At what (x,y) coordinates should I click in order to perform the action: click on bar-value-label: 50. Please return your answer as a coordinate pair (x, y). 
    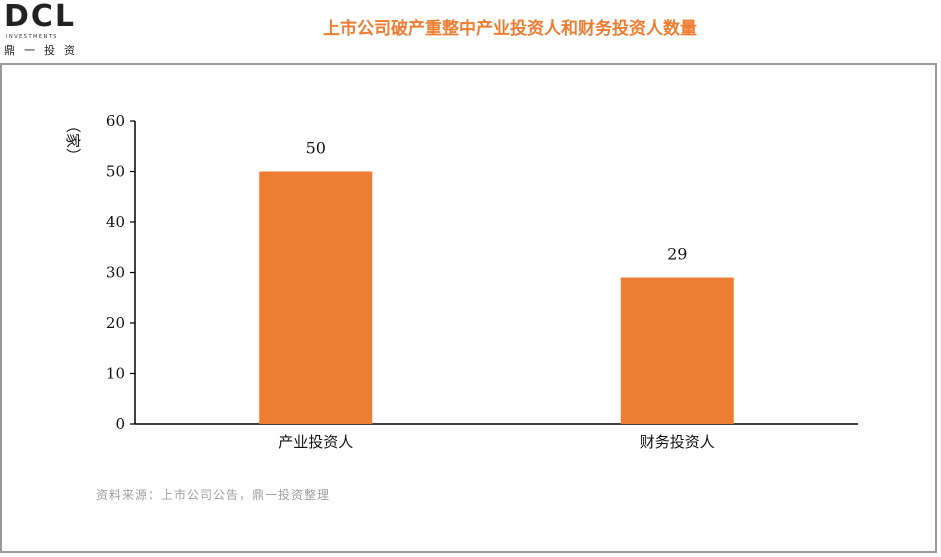
    Looking at the image, I should click on (316, 148).